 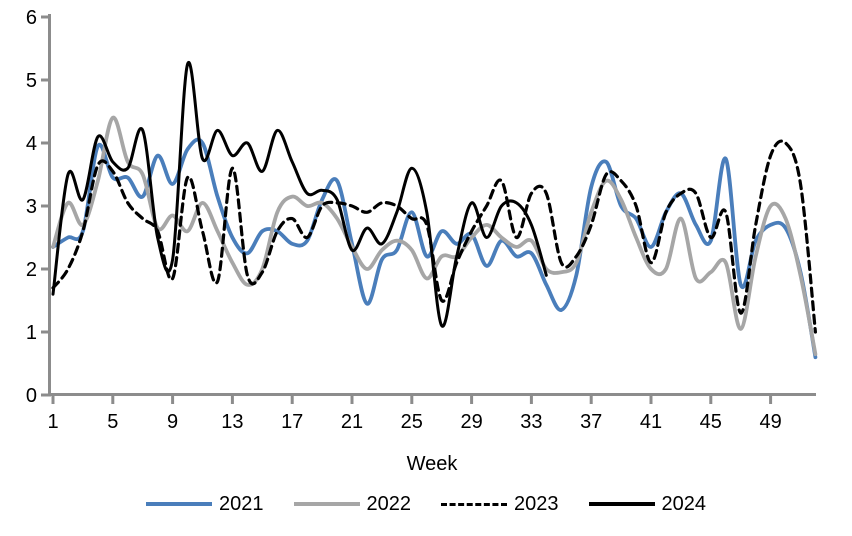 I want to click on legend-item-2024: 2024, so click(x=647, y=504).